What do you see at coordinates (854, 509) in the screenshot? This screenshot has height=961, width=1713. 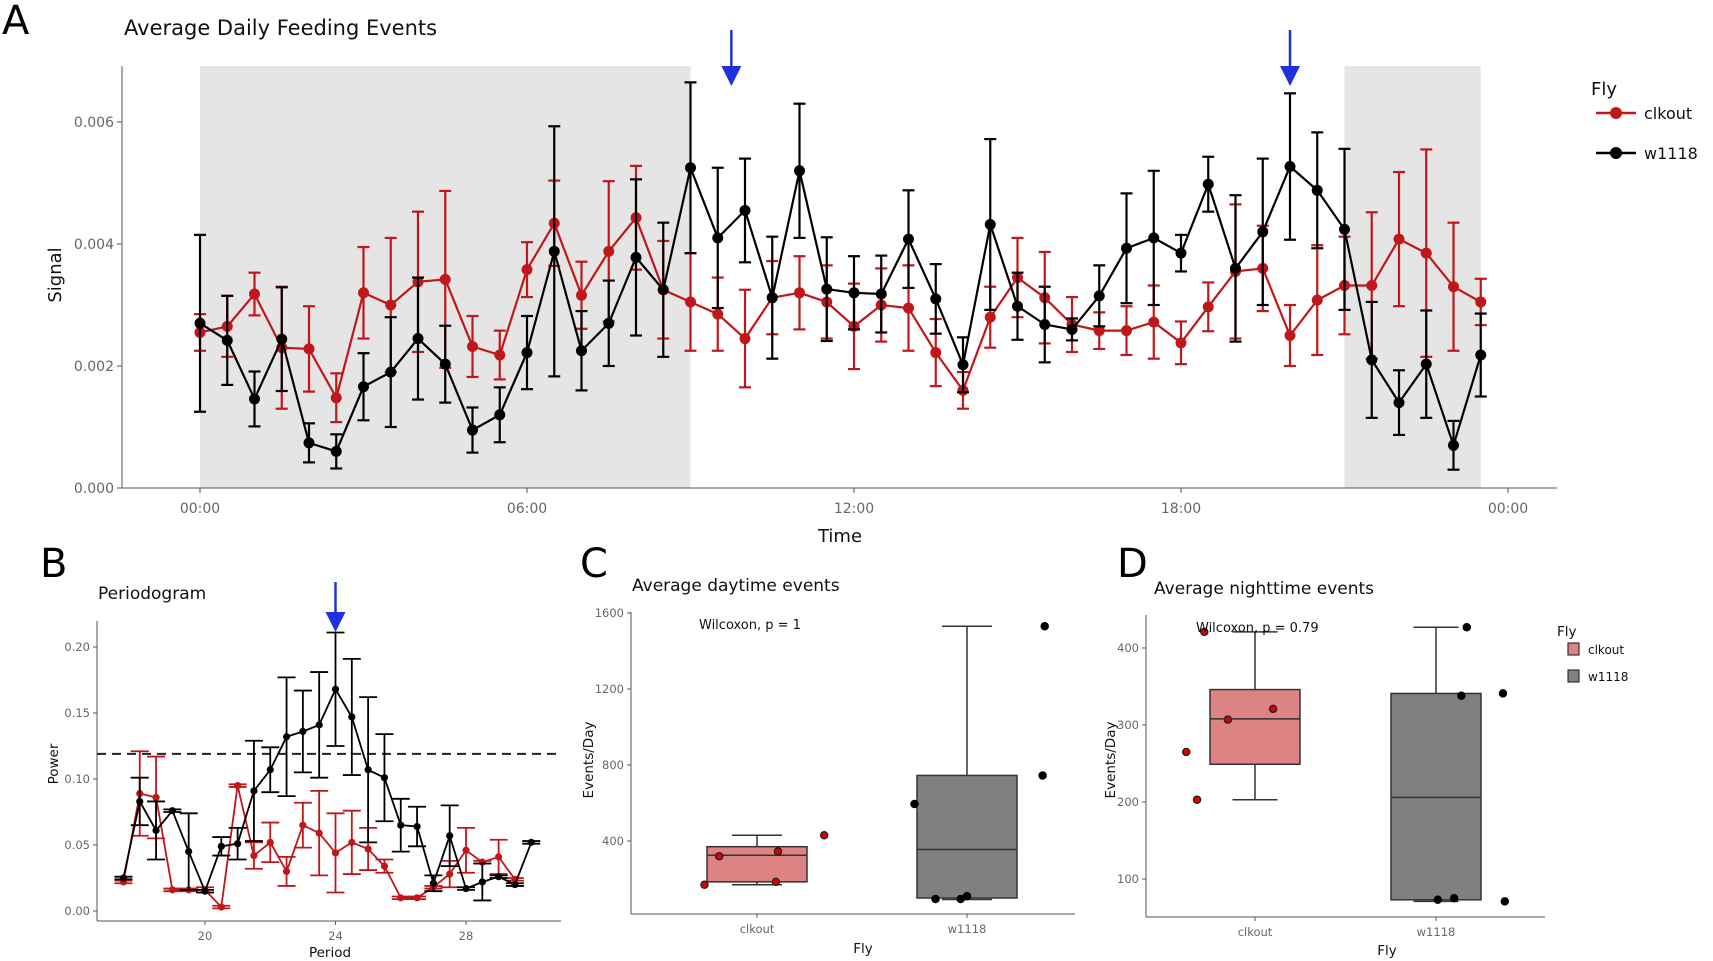 I see `x-tick-label: 12:00` at bounding box center [854, 509].